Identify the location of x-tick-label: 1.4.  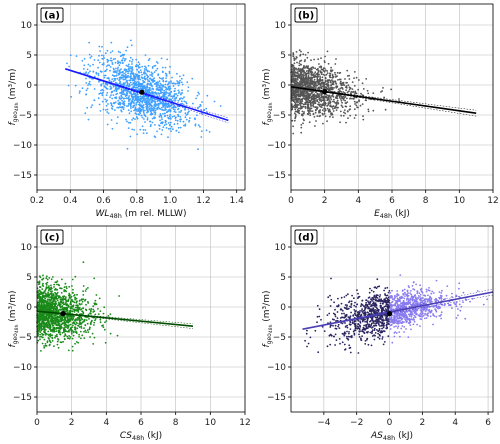
(237, 201).